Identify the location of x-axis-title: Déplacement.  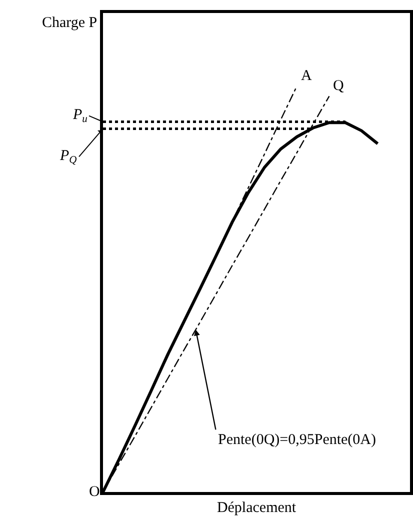
(256, 508).